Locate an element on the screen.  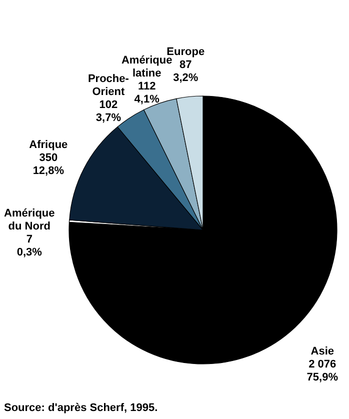
slice-label: Proche- Orient is located at coordinates (109, 85).